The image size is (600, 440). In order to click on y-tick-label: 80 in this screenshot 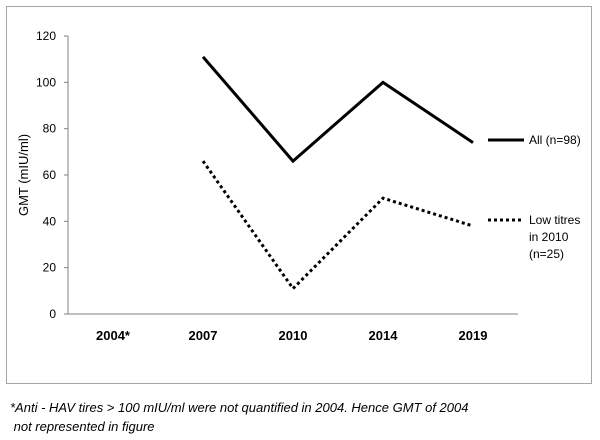, I will do `click(50, 129)`.